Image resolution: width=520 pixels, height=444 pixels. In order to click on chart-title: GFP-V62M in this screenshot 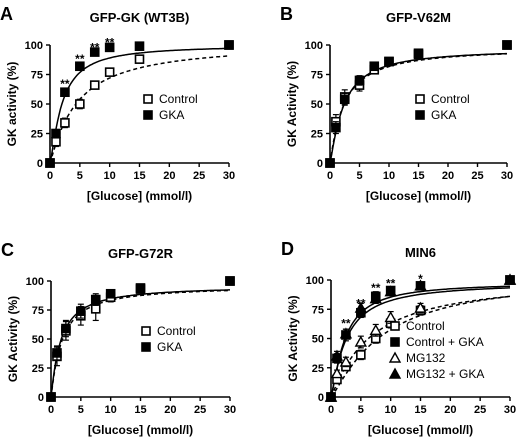, I will do `click(418, 17)`.